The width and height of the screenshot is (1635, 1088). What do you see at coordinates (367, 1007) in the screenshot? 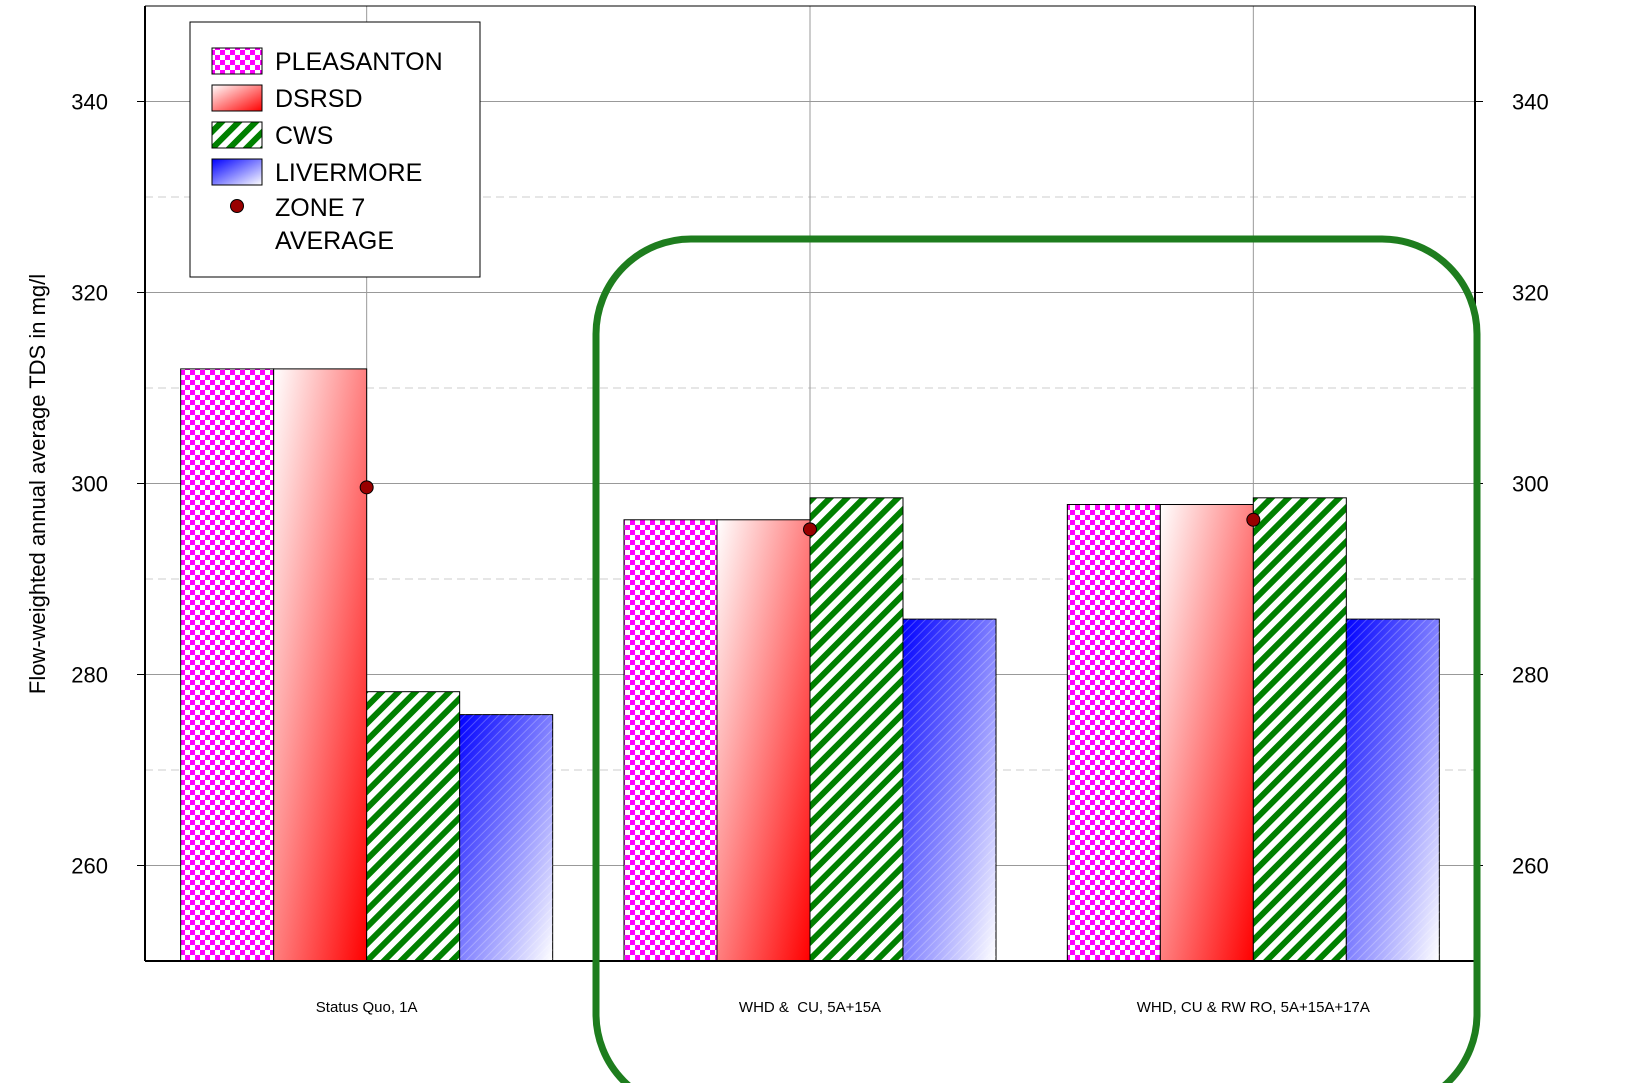
I see `x-category-label: Status Quo, 1A` at bounding box center [367, 1007].